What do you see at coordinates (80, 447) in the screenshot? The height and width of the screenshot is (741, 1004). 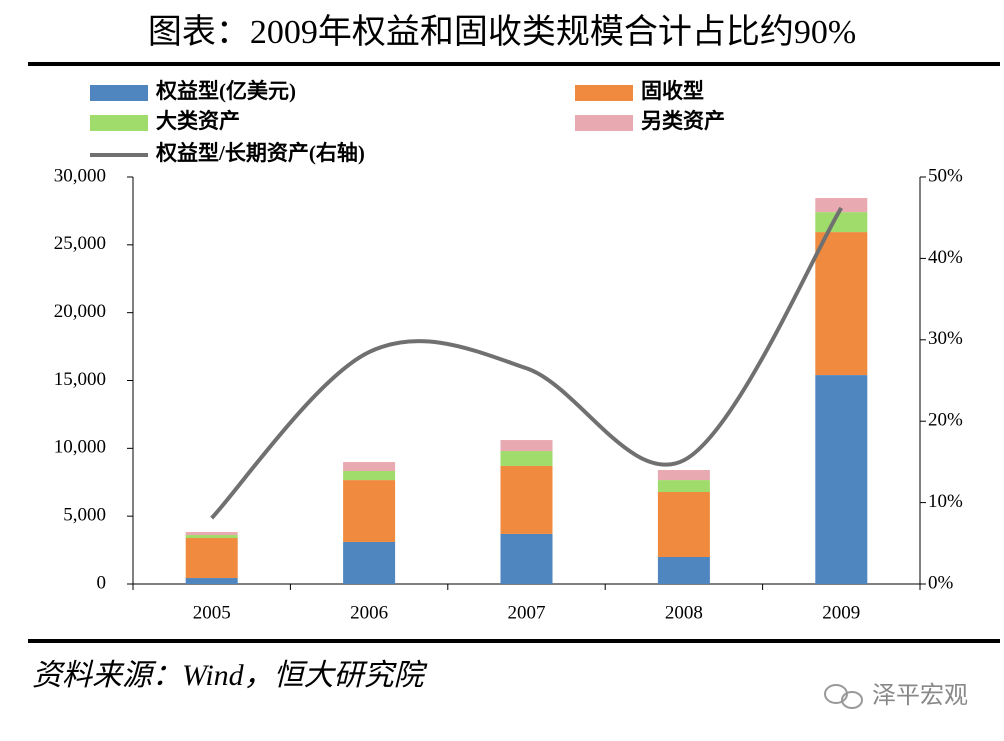 I see `y-tick-label: 10,000` at bounding box center [80, 447].